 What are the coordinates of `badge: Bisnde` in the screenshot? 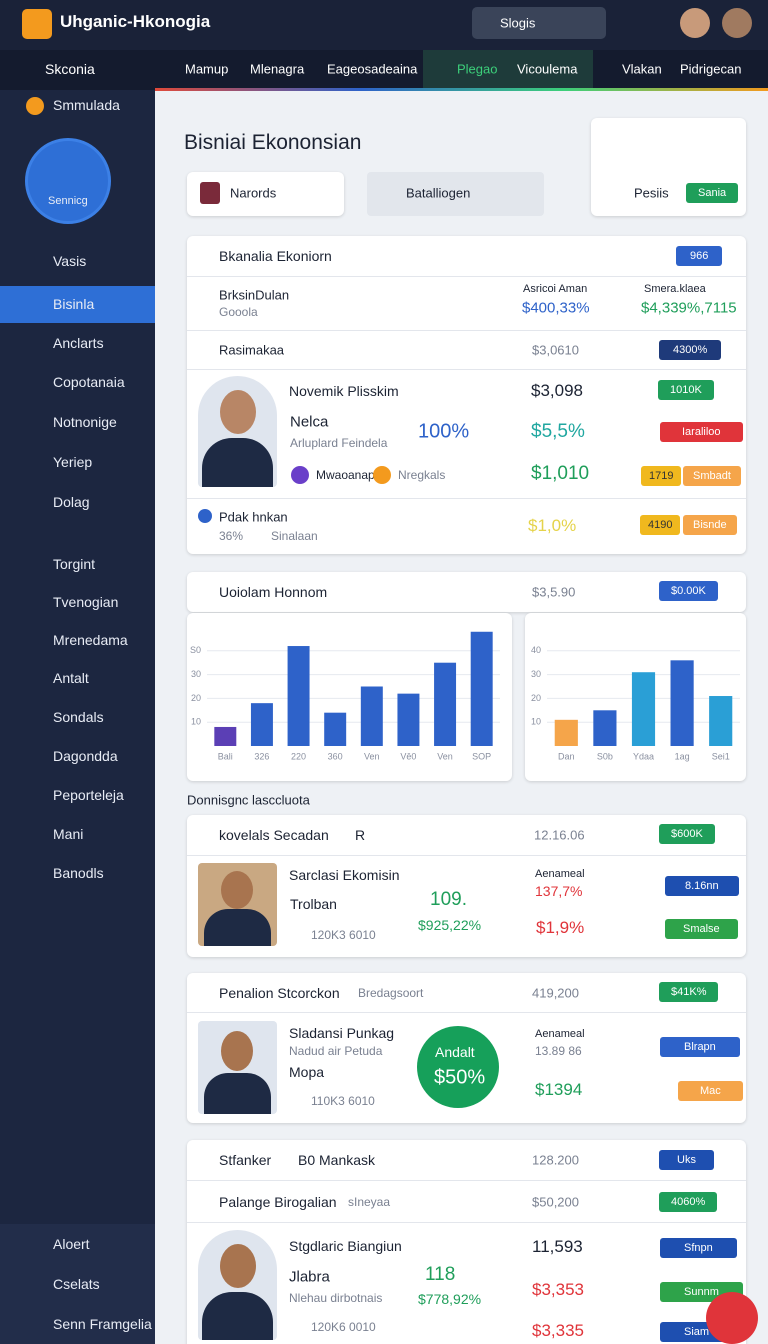 It's located at (710, 525).